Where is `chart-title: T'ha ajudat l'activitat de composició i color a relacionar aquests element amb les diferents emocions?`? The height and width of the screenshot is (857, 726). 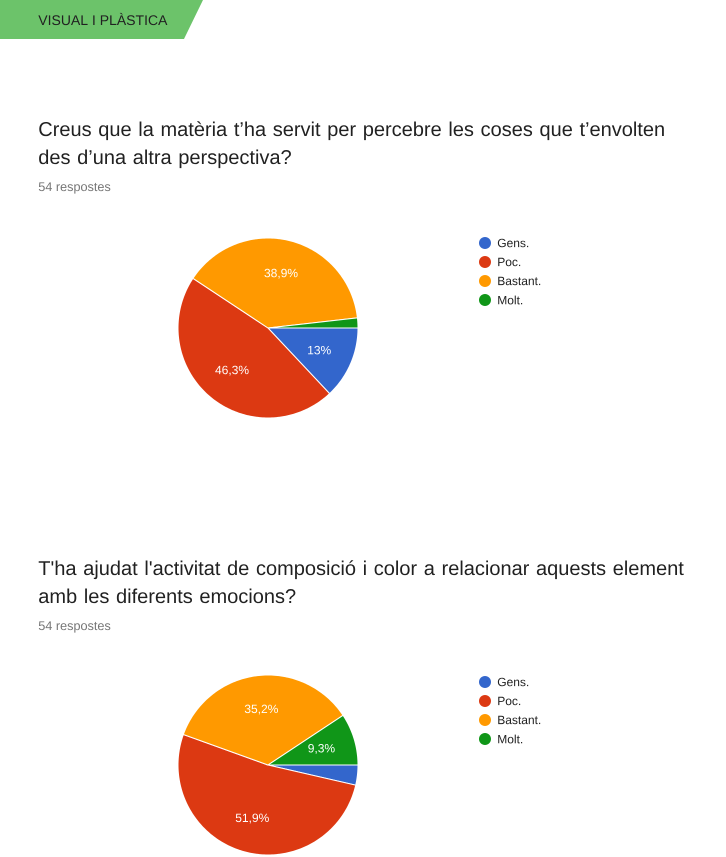
chart-title: T'ha ajudat l'activitat de composició i color a relacionar aquests element amb les diferents emocions? is located at coordinates (361, 582).